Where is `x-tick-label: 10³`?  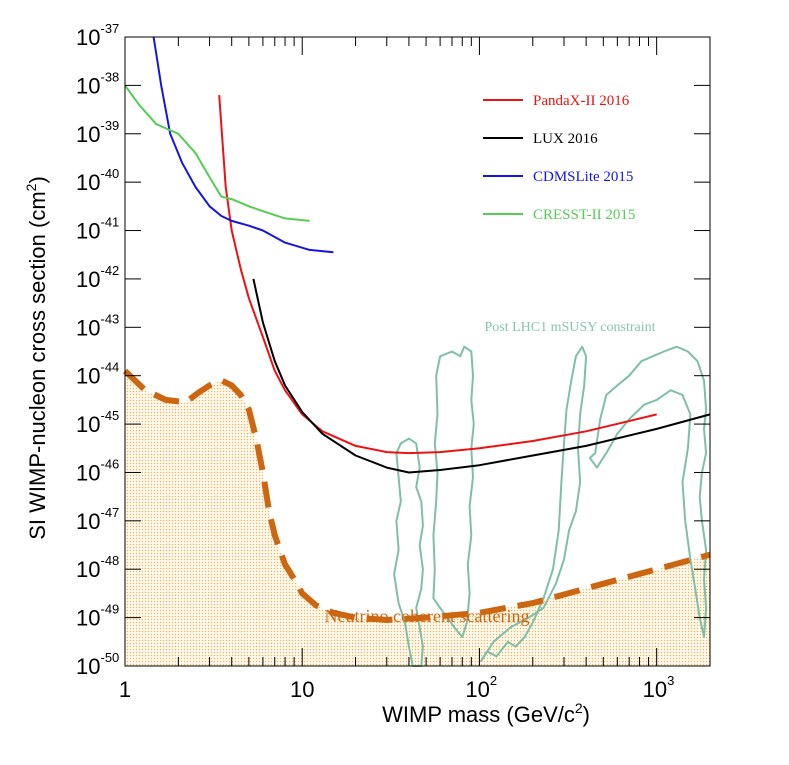 x-tick-label: 10³ is located at coordinates (659, 687).